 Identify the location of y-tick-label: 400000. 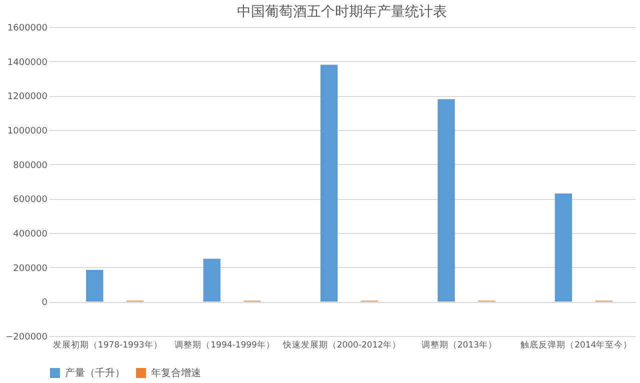
(30, 235).